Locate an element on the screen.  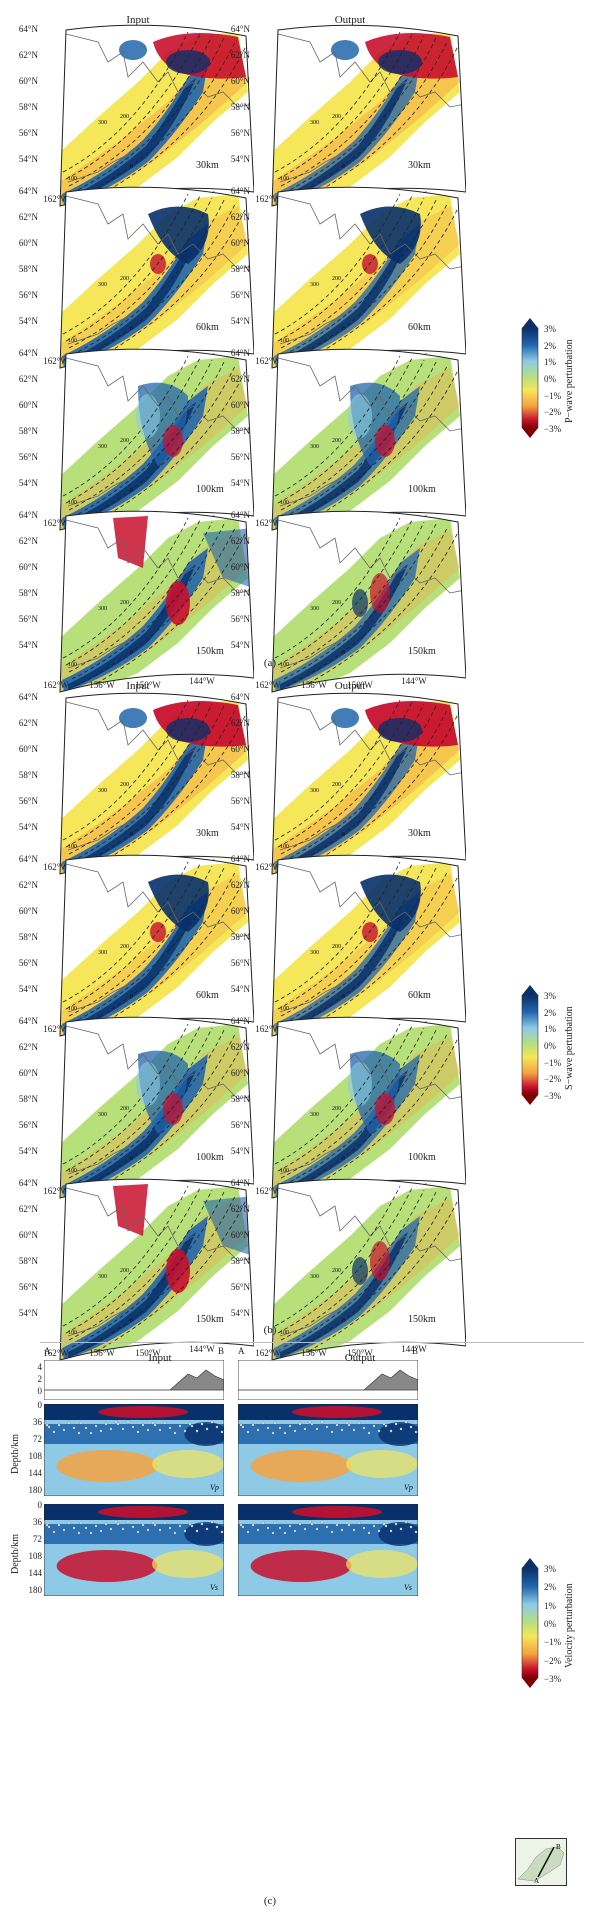
contour-label: 0 is located at coordinates (343, 329).